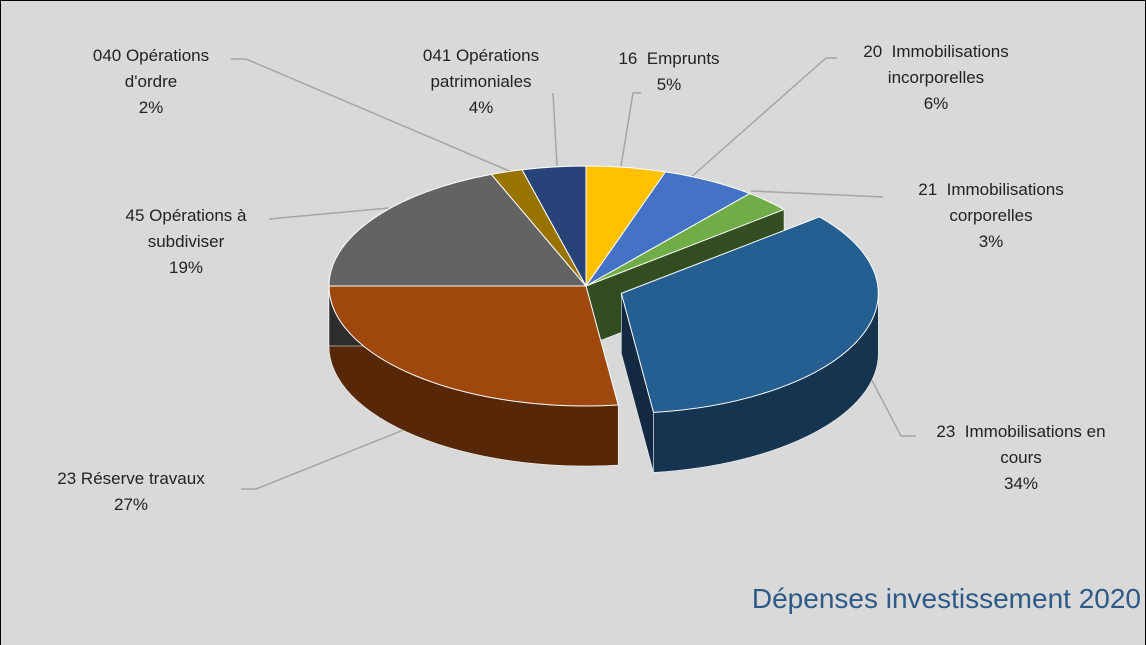 This screenshot has width=1146, height=645. I want to click on value-label: 6%, so click(936, 103).